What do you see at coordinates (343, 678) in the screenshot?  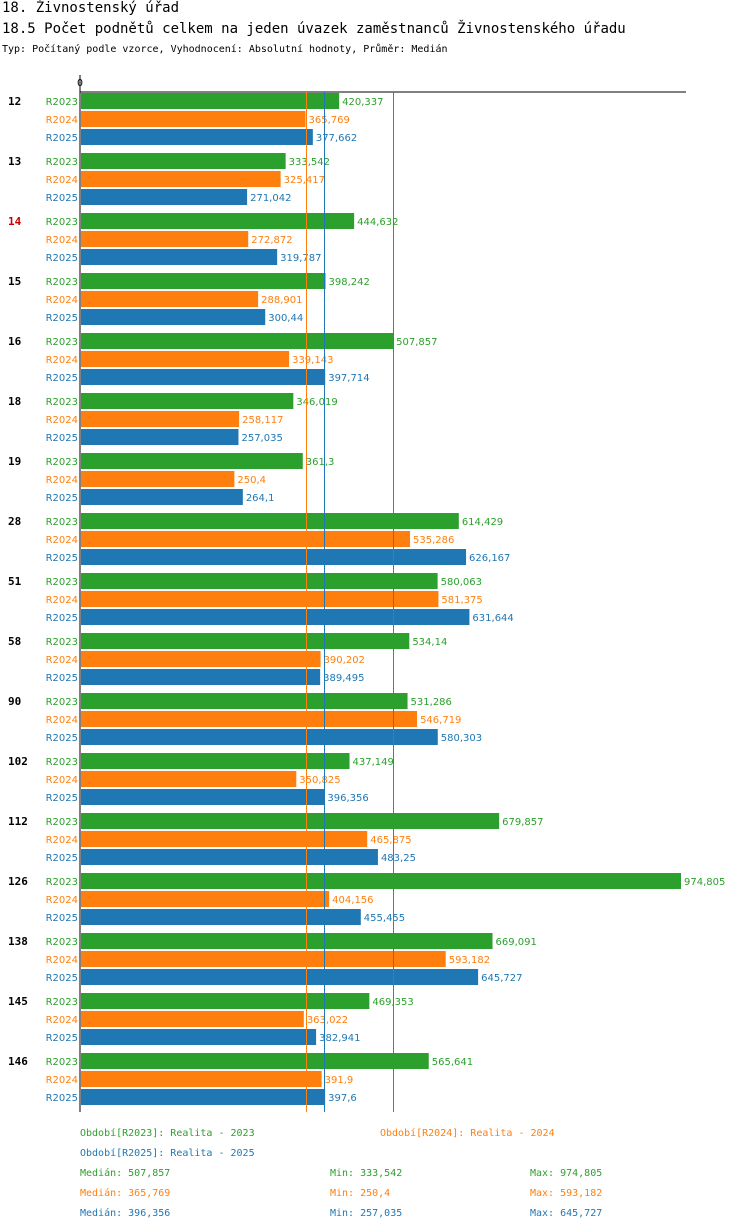 I see `data-label: 389,495` at bounding box center [343, 678].